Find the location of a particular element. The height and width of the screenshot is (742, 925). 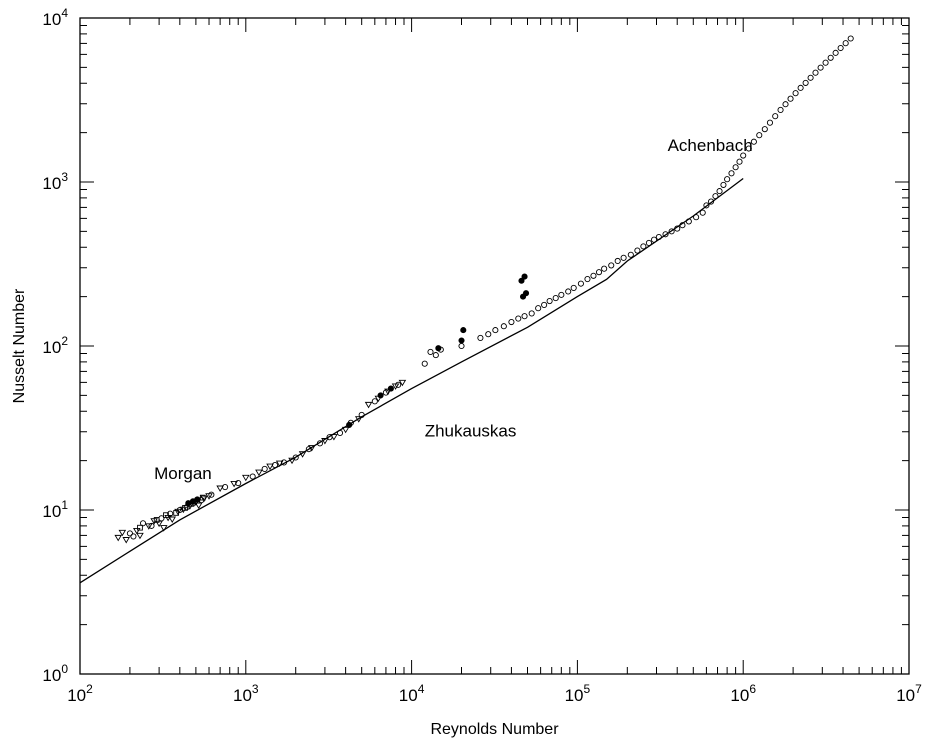

annotation-label: Achenbach is located at coordinates (710, 145).